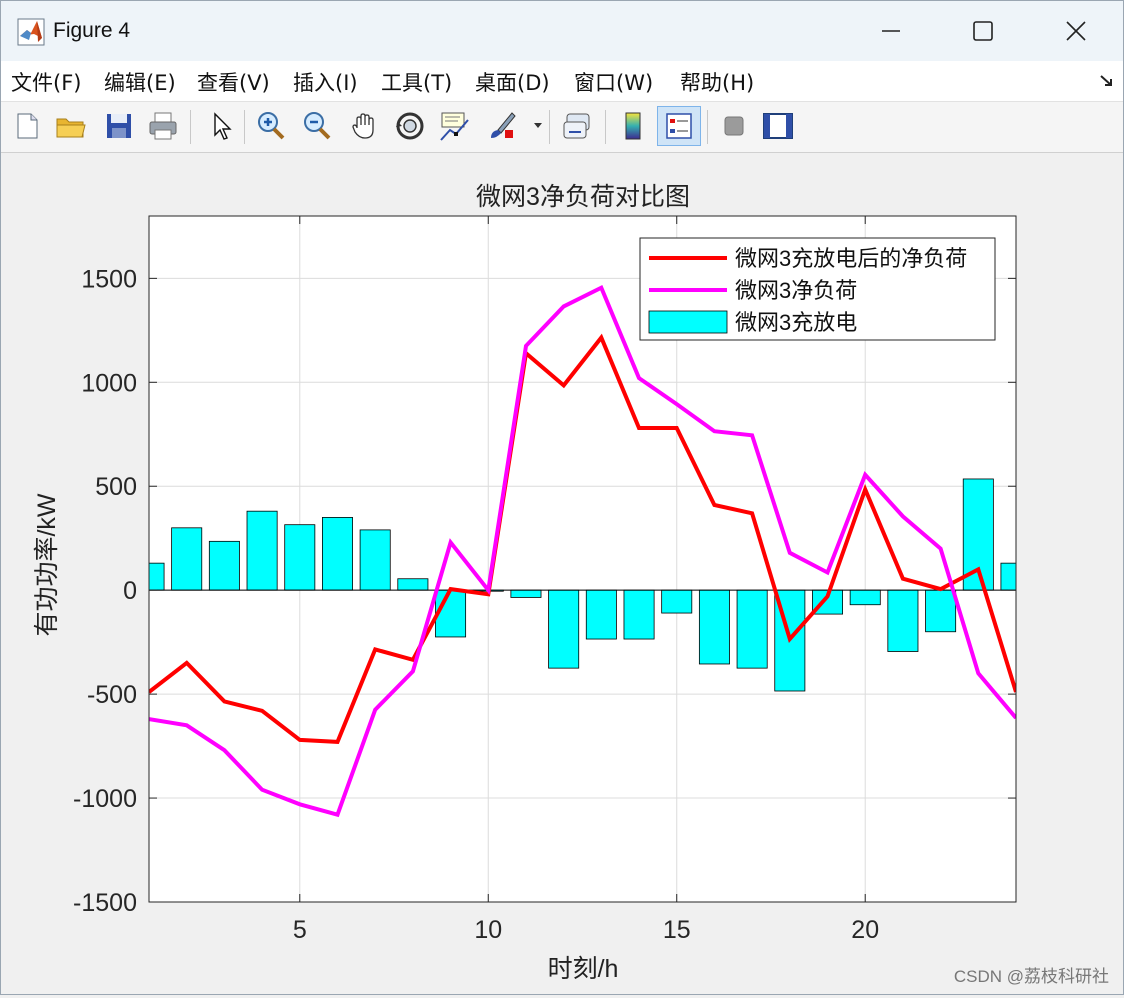  Describe the element at coordinates (105, 903) in the screenshot. I see `y-tick-label: -1500` at that location.